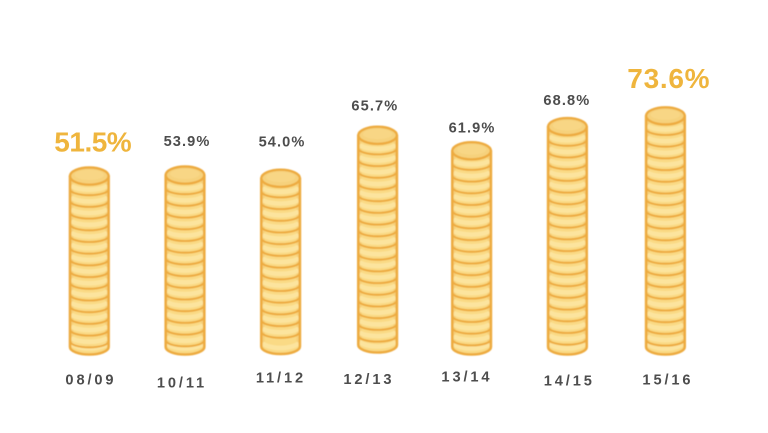  What do you see at coordinates (92, 141) in the screenshot?
I see `svg-text: 51.5%` at bounding box center [92, 141].